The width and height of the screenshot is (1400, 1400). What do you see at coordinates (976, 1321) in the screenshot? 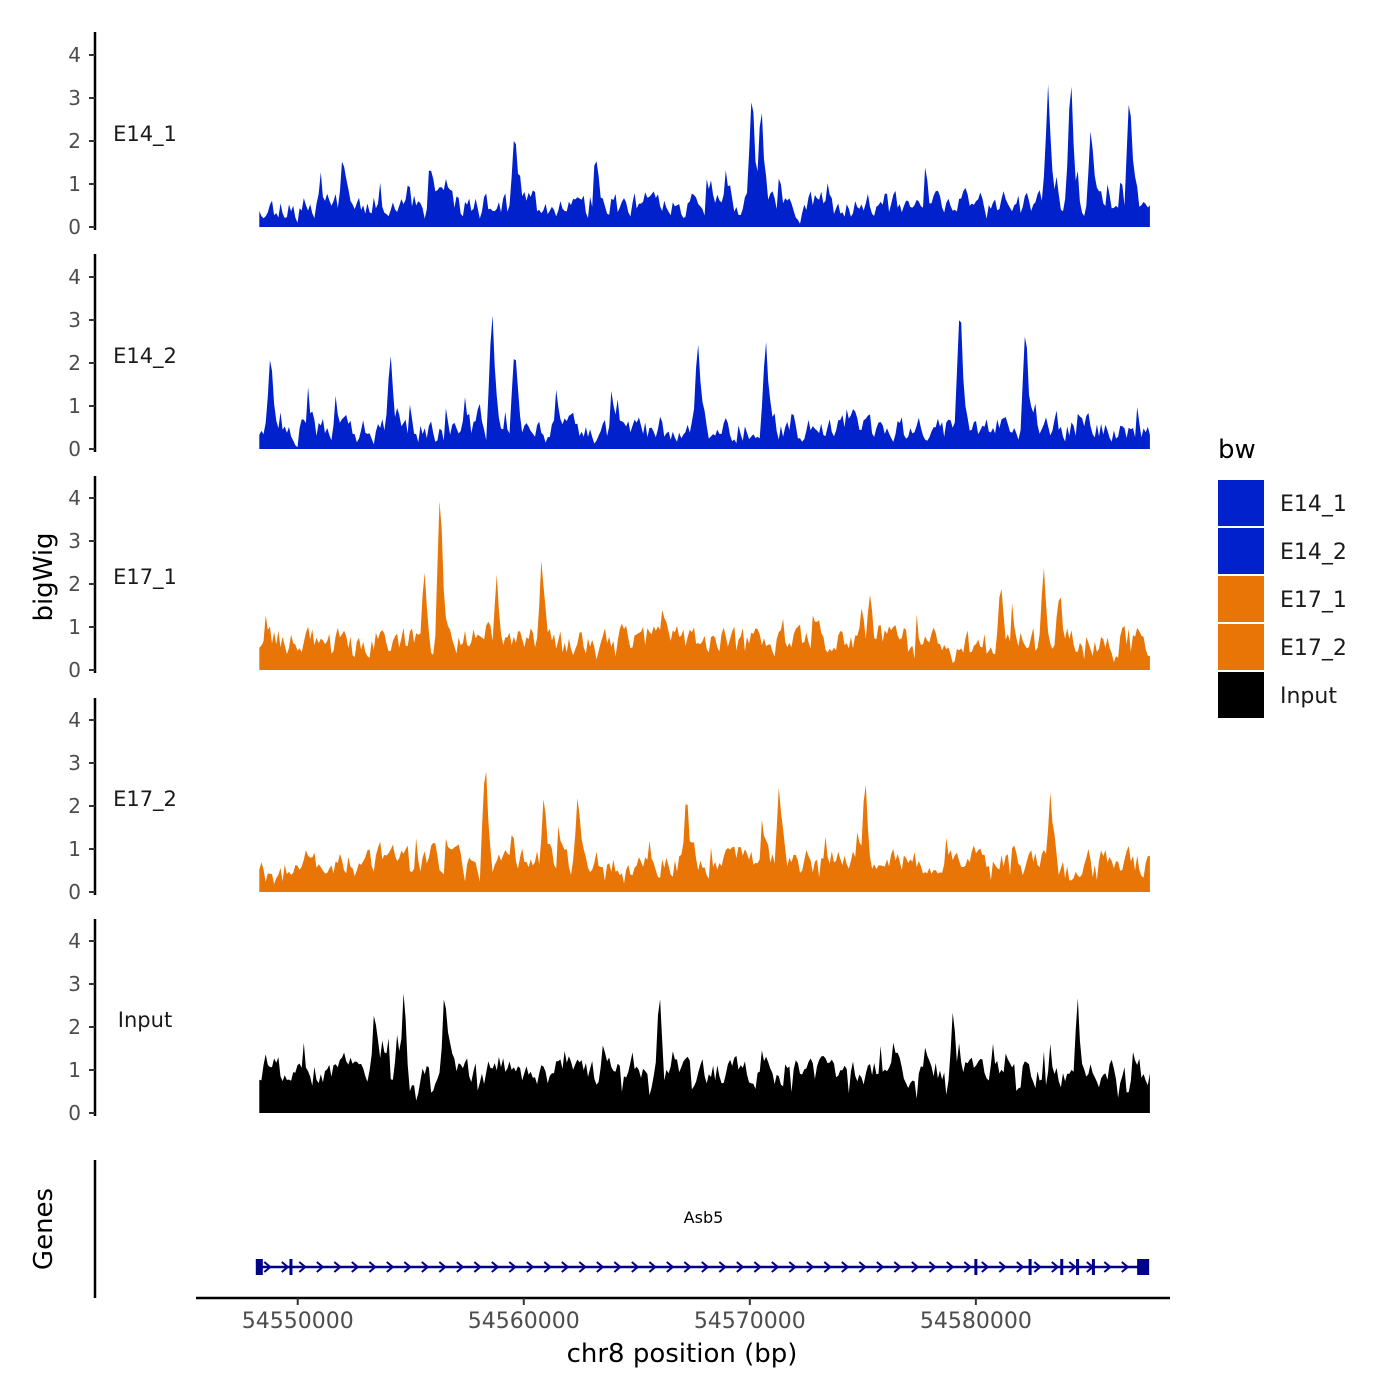
I see `x-tick-label: 54580000` at bounding box center [976, 1321].